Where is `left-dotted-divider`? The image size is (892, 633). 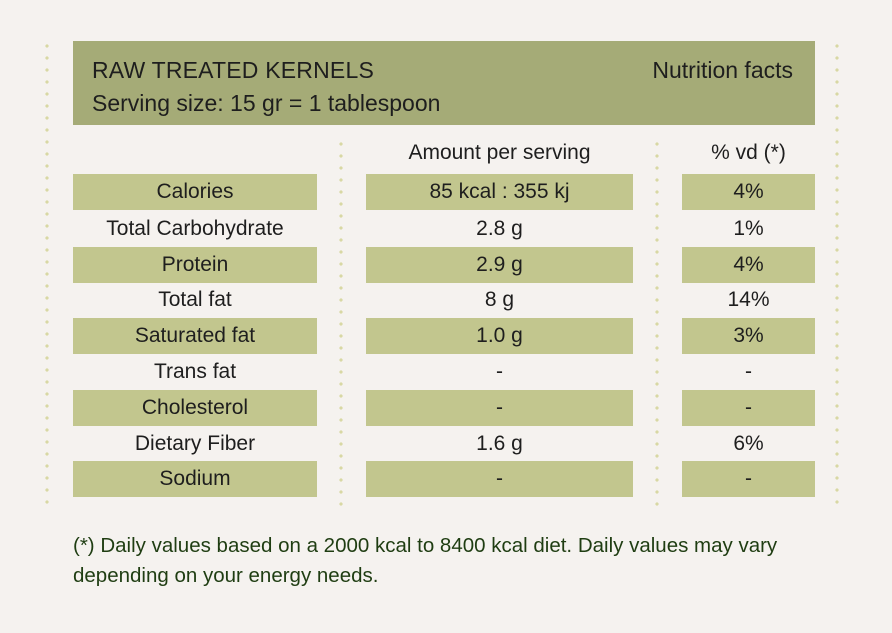
left-dotted-divider is located at coordinates (47, 274).